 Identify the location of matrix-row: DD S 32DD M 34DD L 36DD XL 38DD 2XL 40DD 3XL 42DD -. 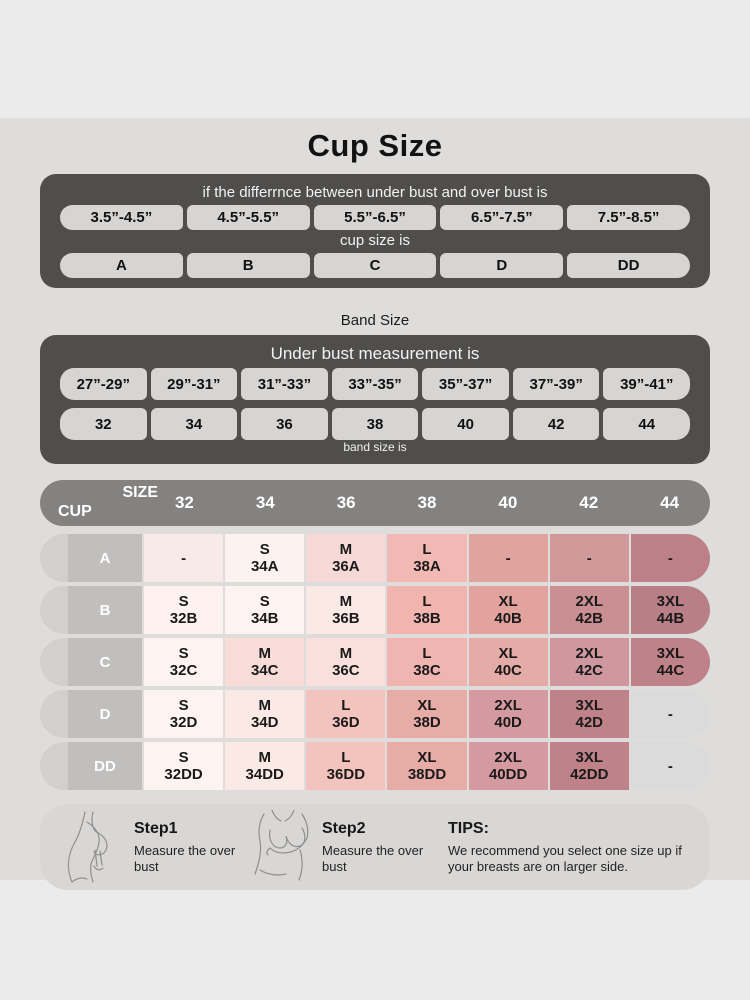
(375, 766).